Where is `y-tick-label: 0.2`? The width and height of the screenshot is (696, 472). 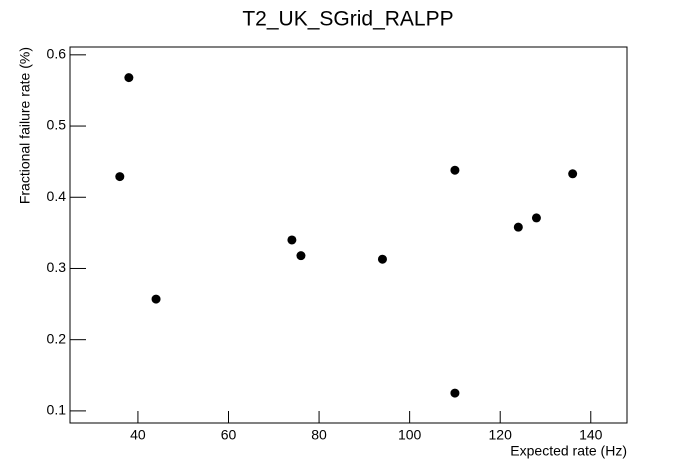
y-tick-label: 0.2 is located at coordinates (57, 338).